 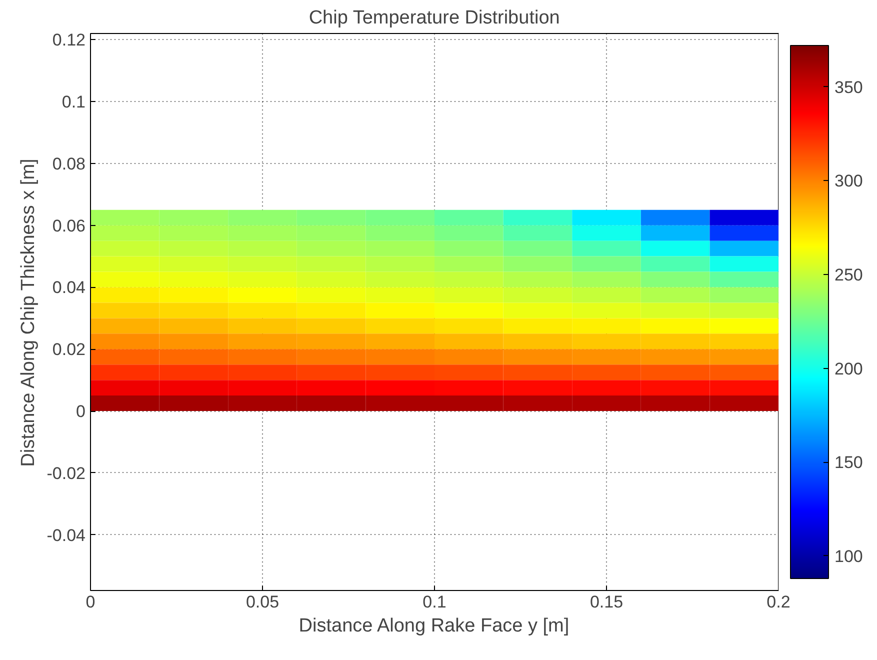 I want to click on x-tick-label: 0.2, so click(x=778, y=602).